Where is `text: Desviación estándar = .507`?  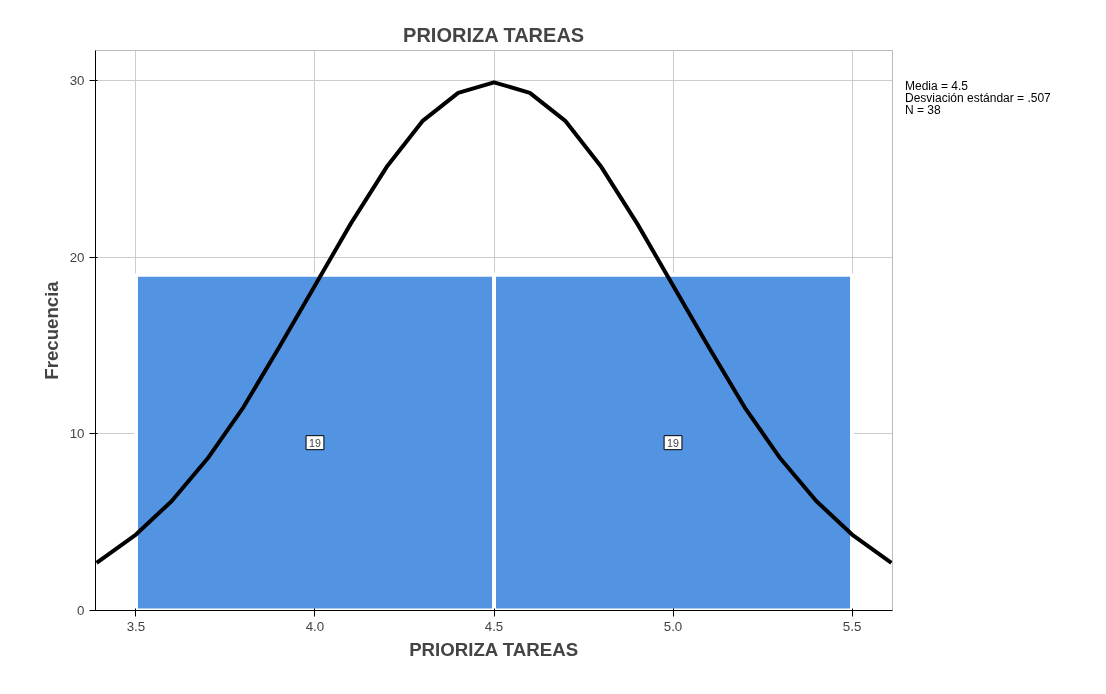
text: Desviación estándar = .507 is located at coordinates (978, 98).